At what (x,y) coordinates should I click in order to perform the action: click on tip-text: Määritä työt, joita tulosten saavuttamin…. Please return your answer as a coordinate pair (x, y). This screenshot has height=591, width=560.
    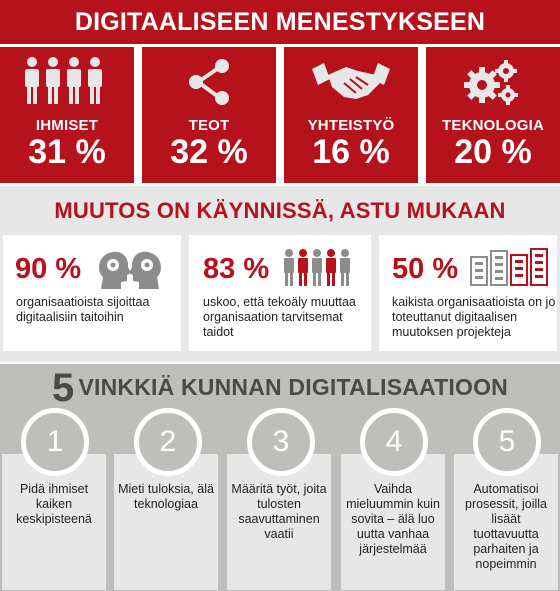
    Looking at the image, I should click on (279, 511).